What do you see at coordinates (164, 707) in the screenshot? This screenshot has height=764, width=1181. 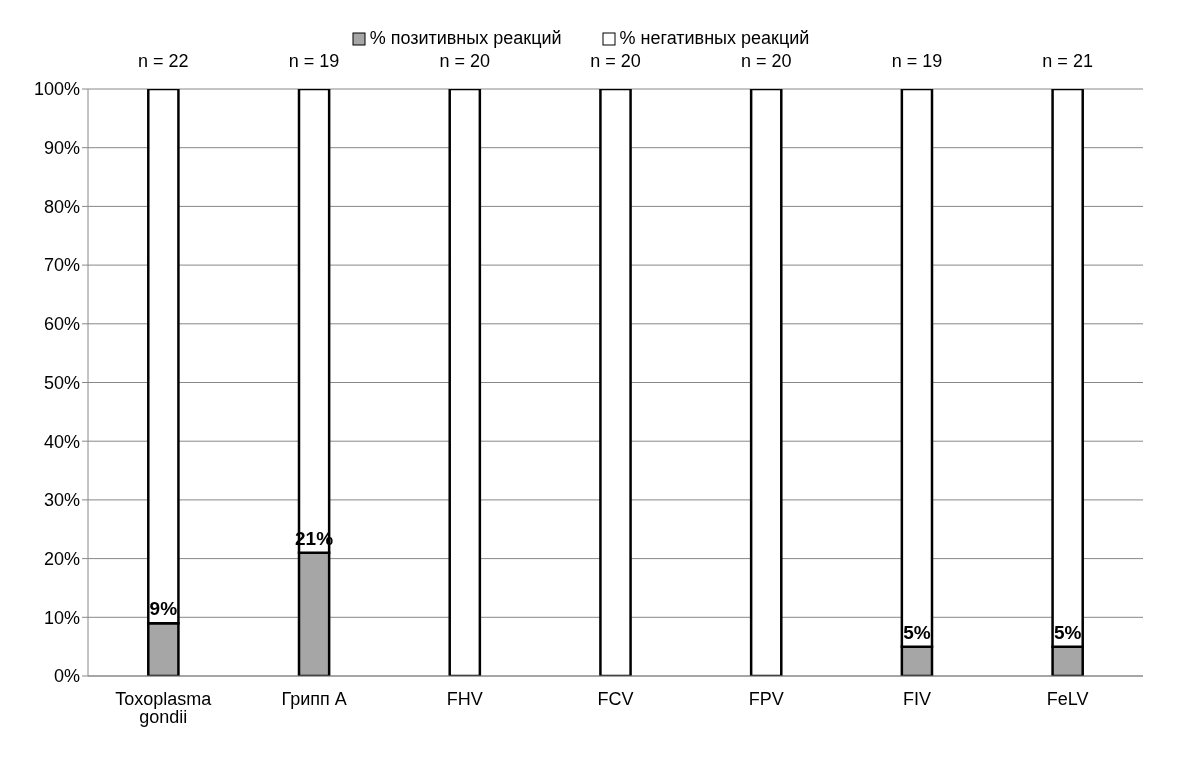 I see `x-tick-label: Toxoplasma gondii` at bounding box center [164, 707].